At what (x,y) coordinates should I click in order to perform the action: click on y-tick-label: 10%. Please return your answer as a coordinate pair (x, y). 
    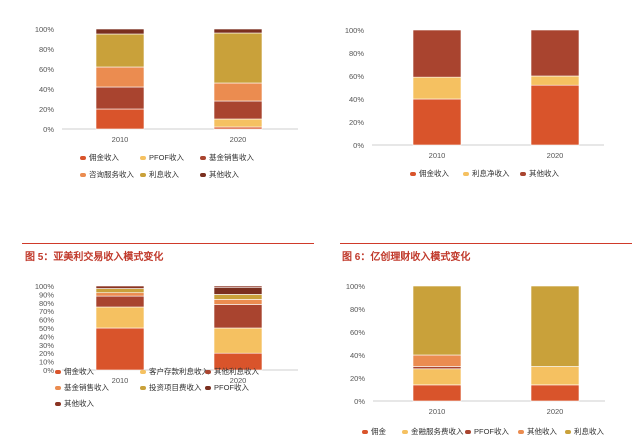
    Looking at the image, I should click on (46, 362).